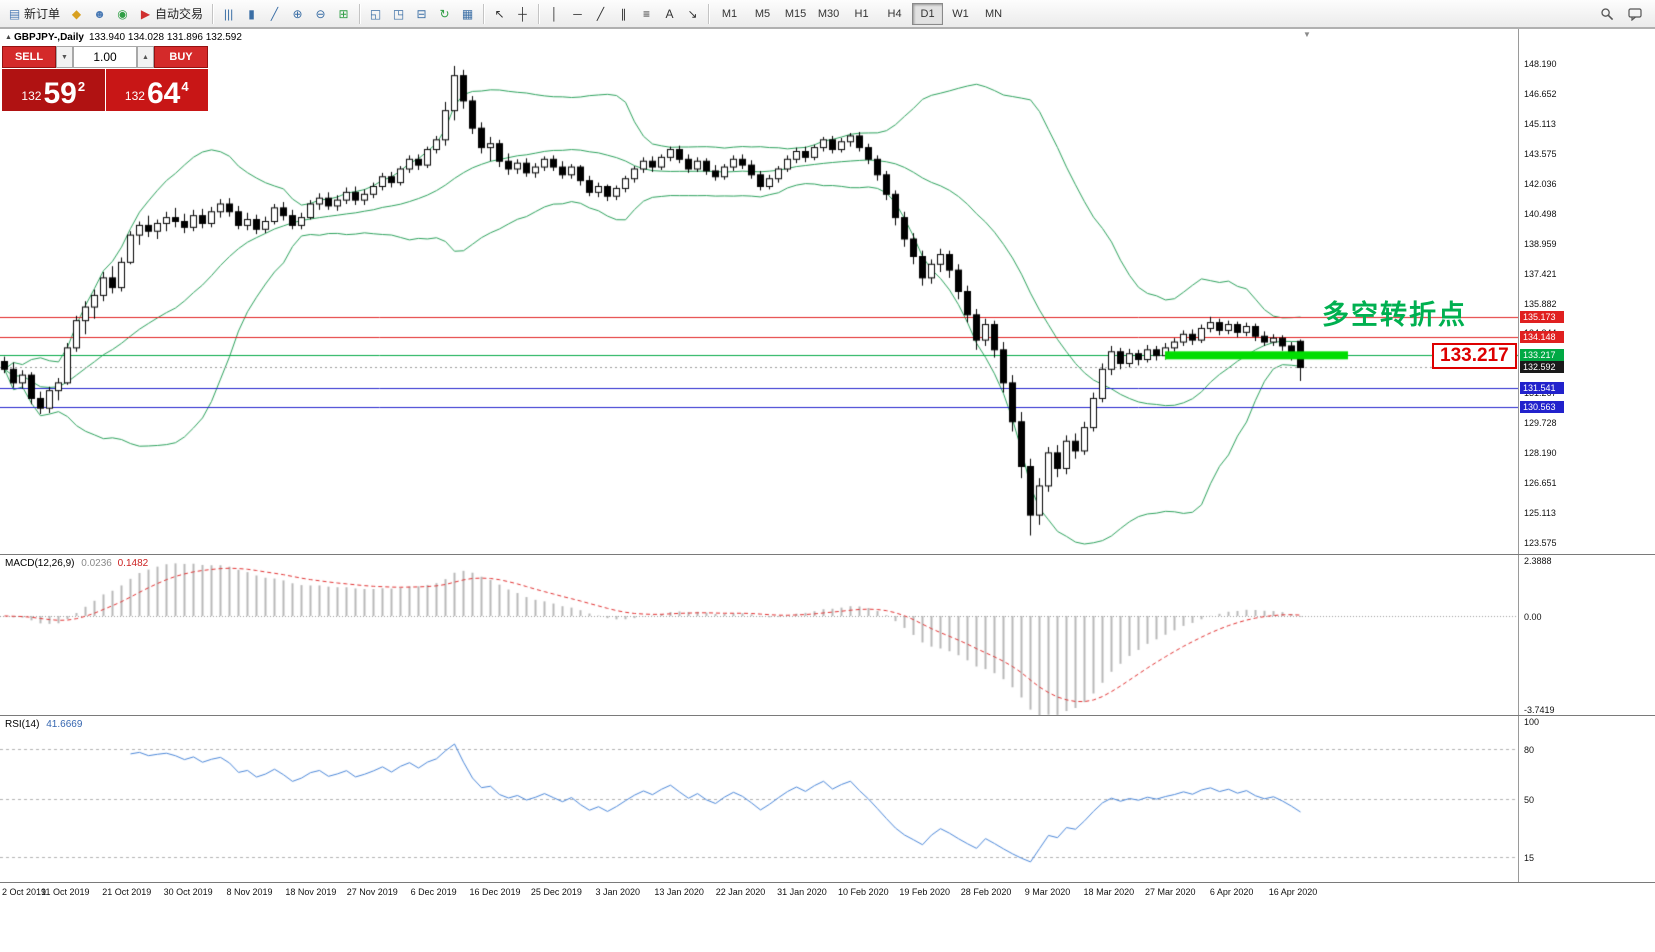 This screenshot has width=1655, height=952. What do you see at coordinates (1047, 892) in the screenshot?
I see `date-label: 9 Mar 2020` at bounding box center [1047, 892].